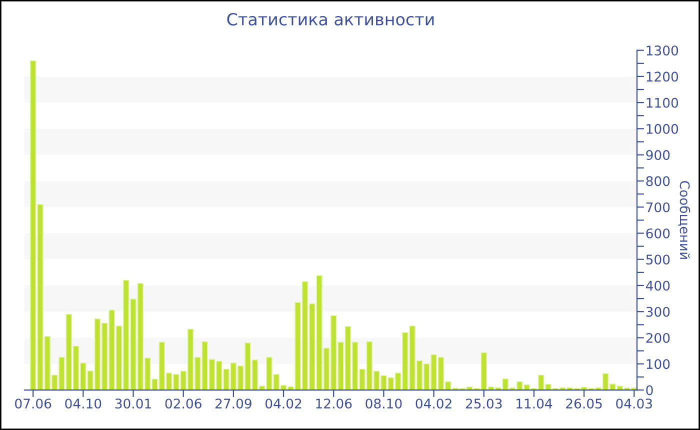 This screenshot has width=700, height=430. Describe the element at coordinates (658, 233) in the screenshot. I see `y-tick-label: 600` at that location.